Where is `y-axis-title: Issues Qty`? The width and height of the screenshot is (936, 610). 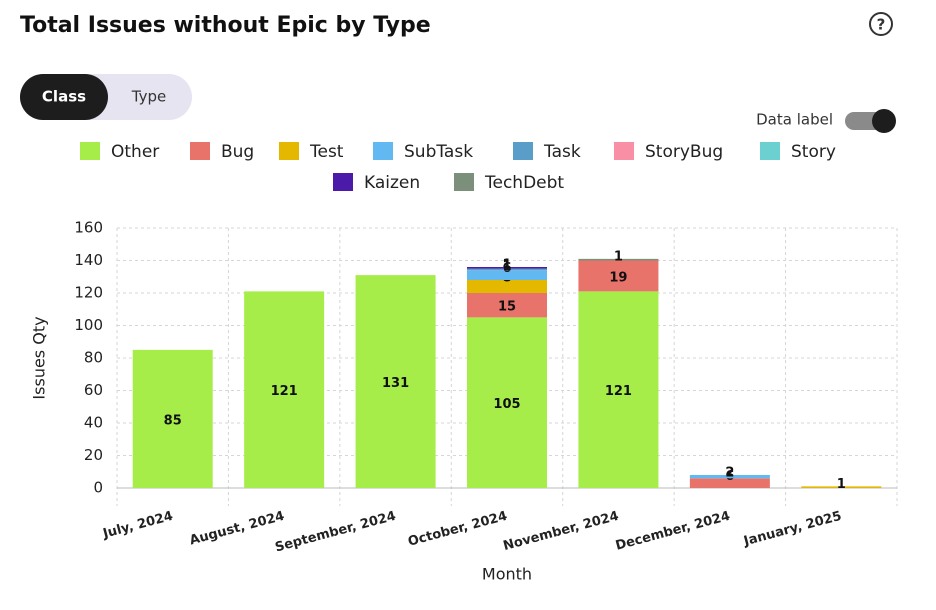
y-axis-title: Issues Qty is located at coordinates (39, 357).